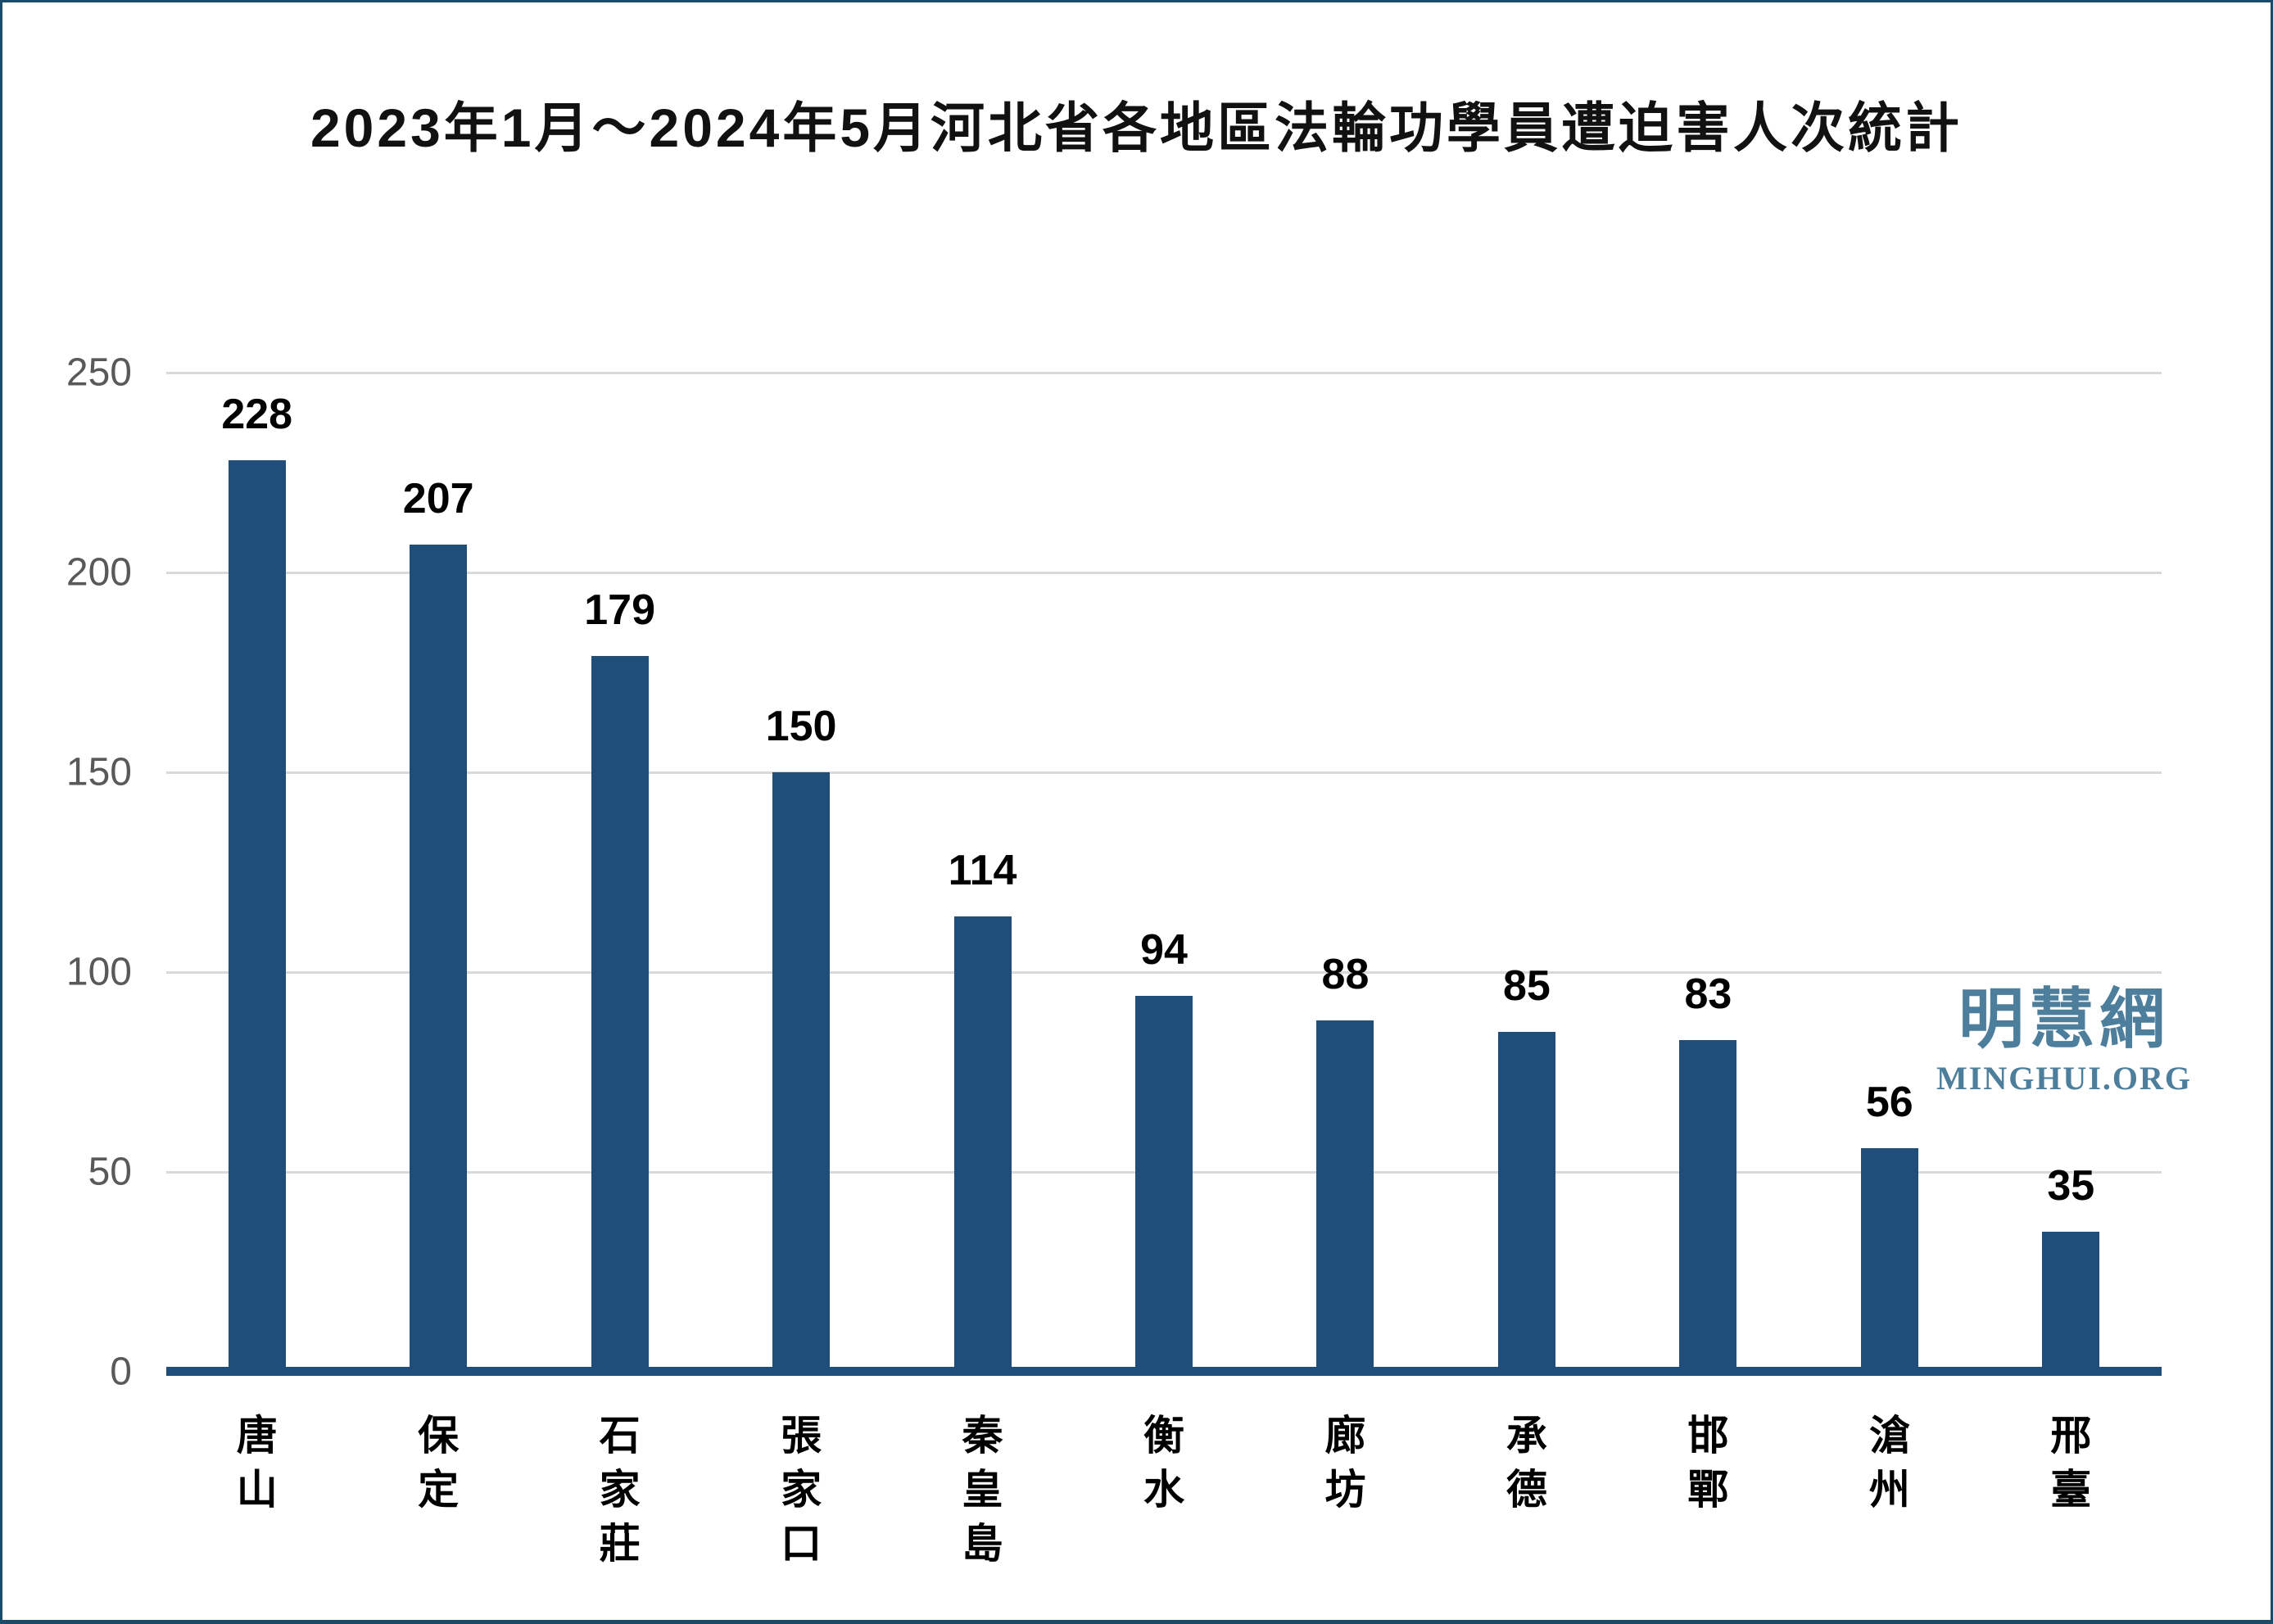 This screenshot has width=2273, height=1624. What do you see at coordinates (1345, 1463) in the screenshot?
I see `category-label-廊坊: 廊 坊` at bounding box center [1345, 1463].